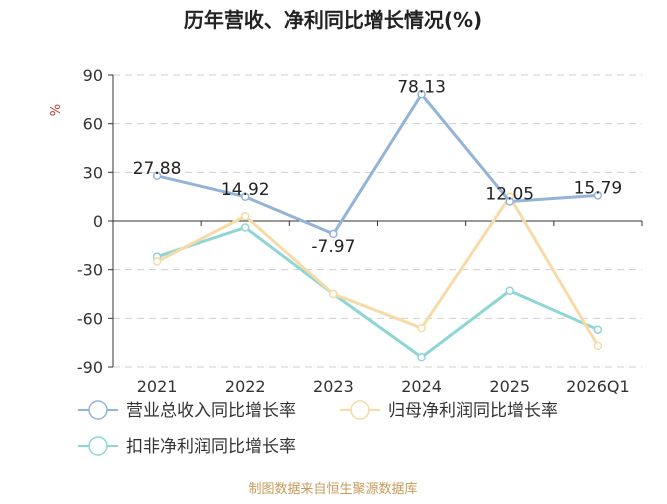 The image size is (667, 504). I want to click on data-label: 27.88, so click(157, 169).